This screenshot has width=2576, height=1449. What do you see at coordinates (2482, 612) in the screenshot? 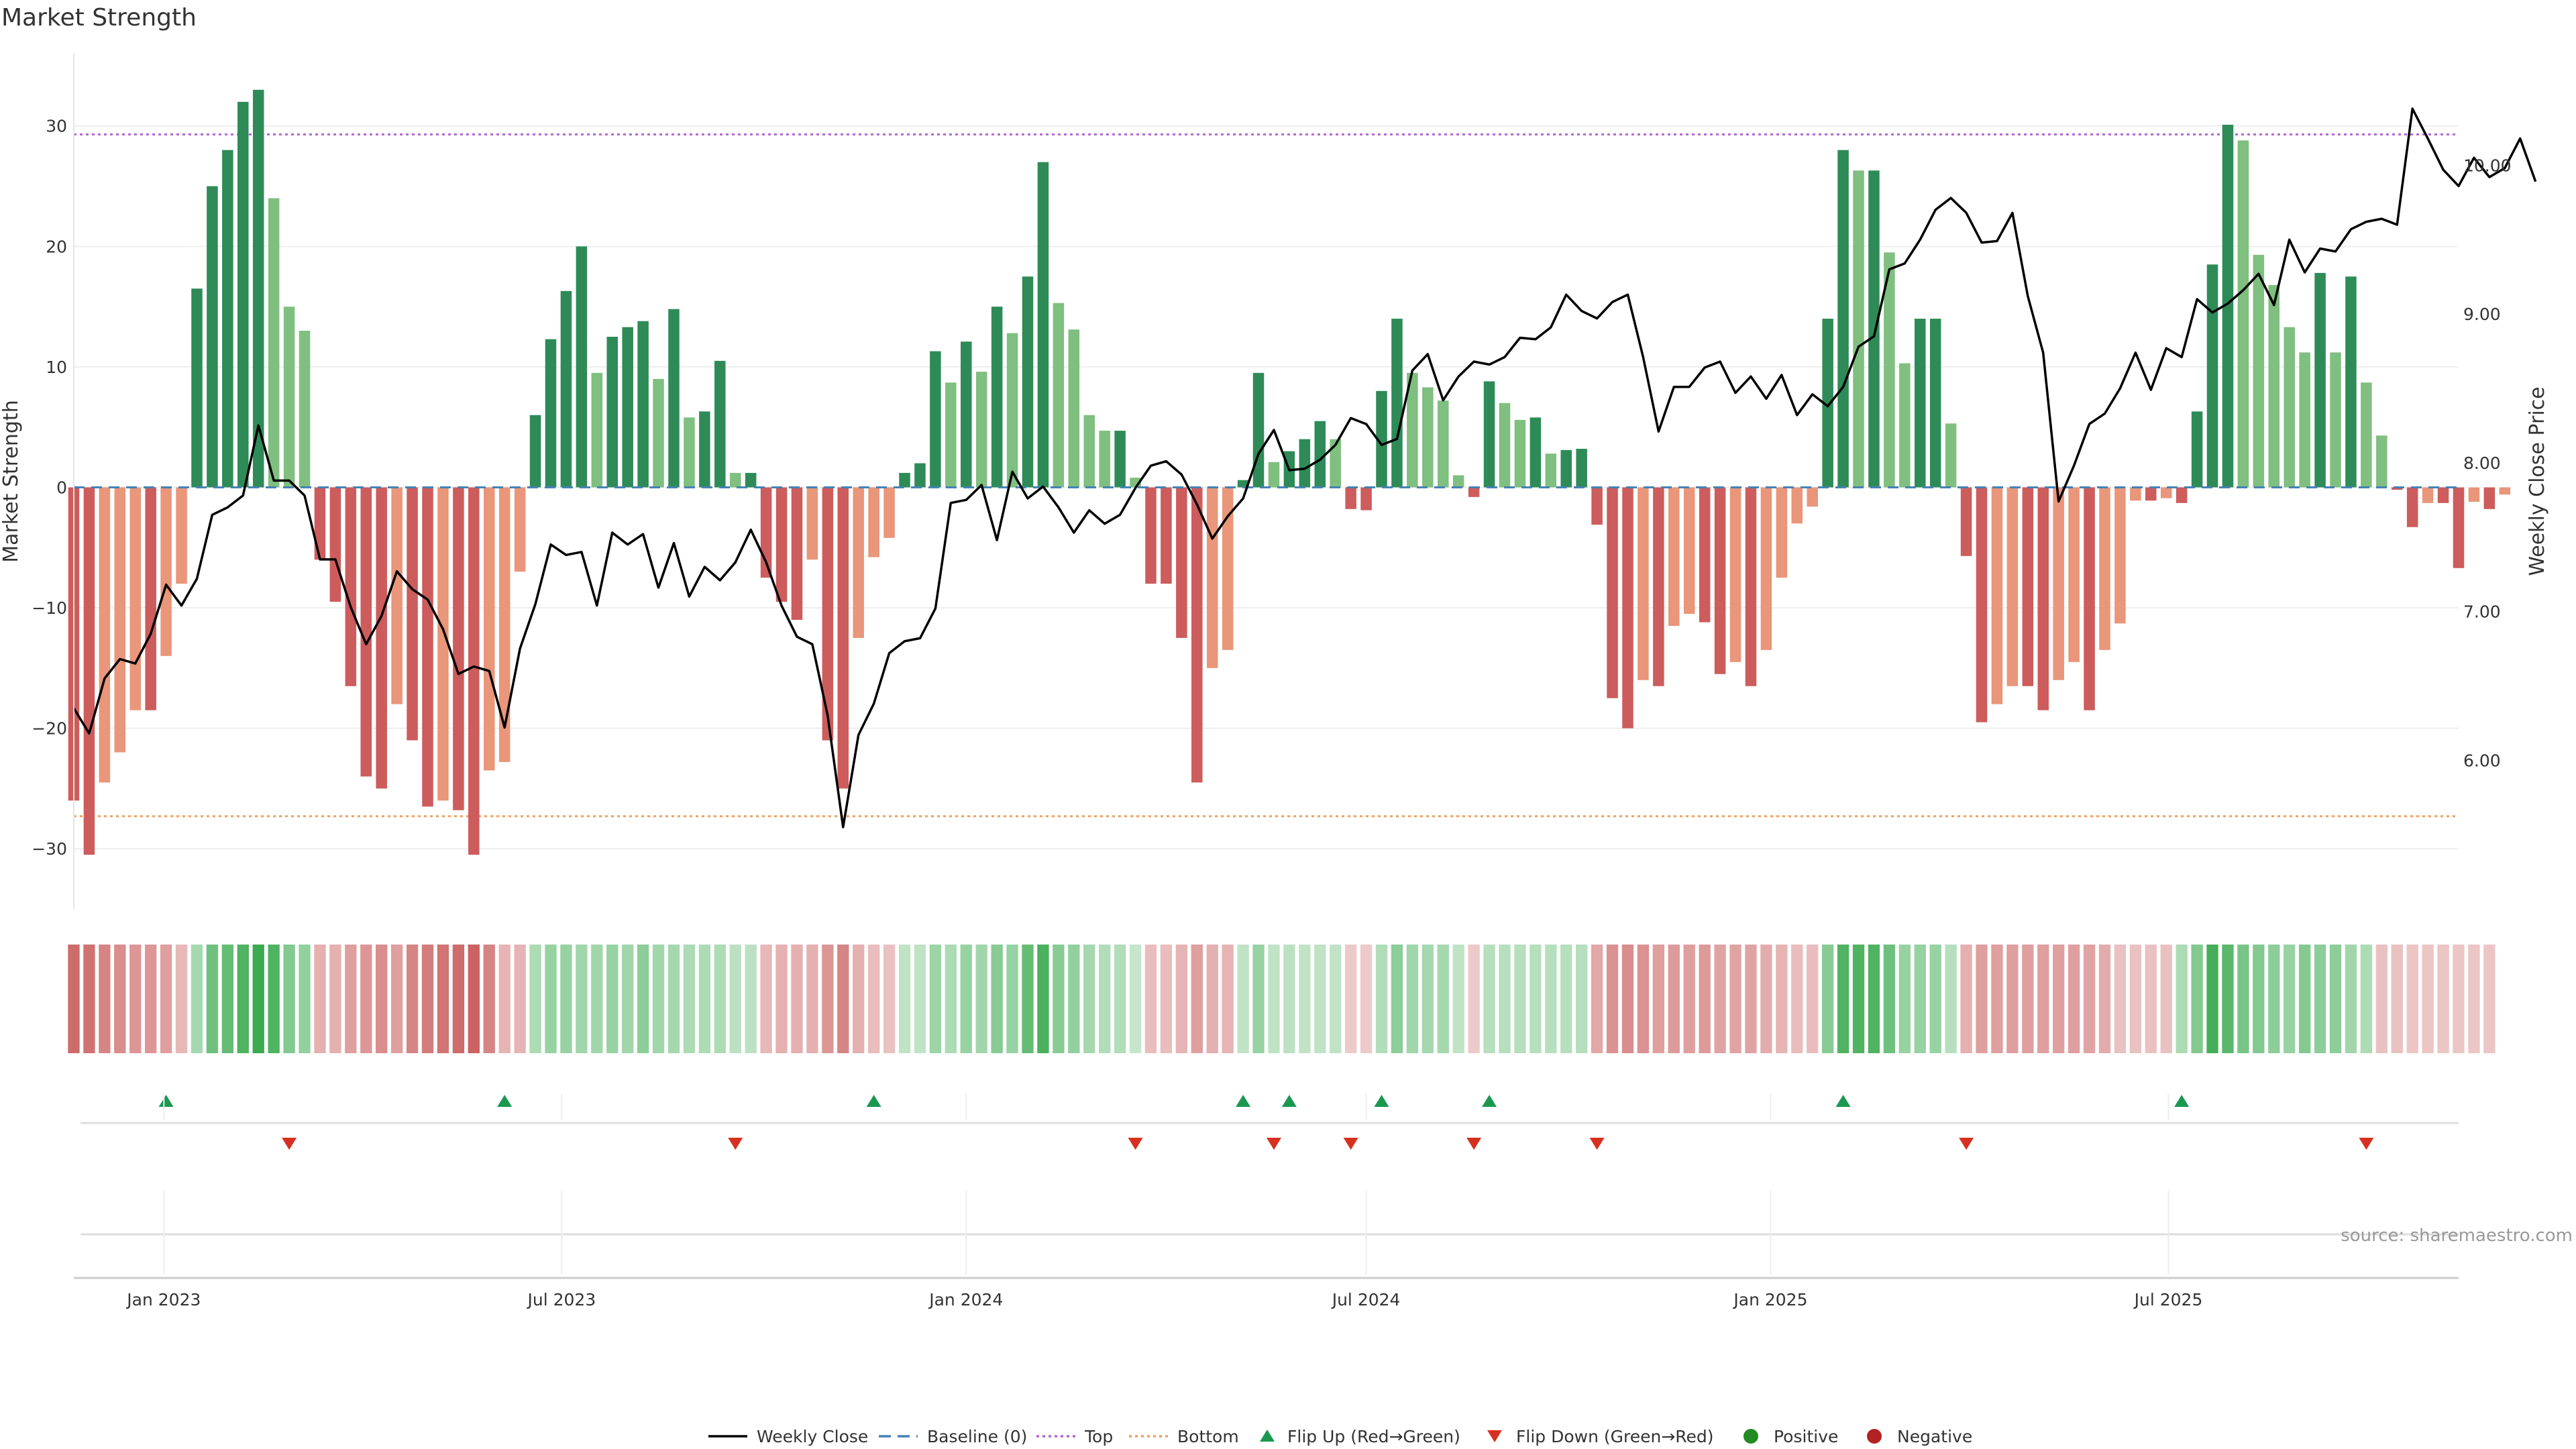
I see `y2-tick-label: 7.00` at bounding box center [2482, 612].